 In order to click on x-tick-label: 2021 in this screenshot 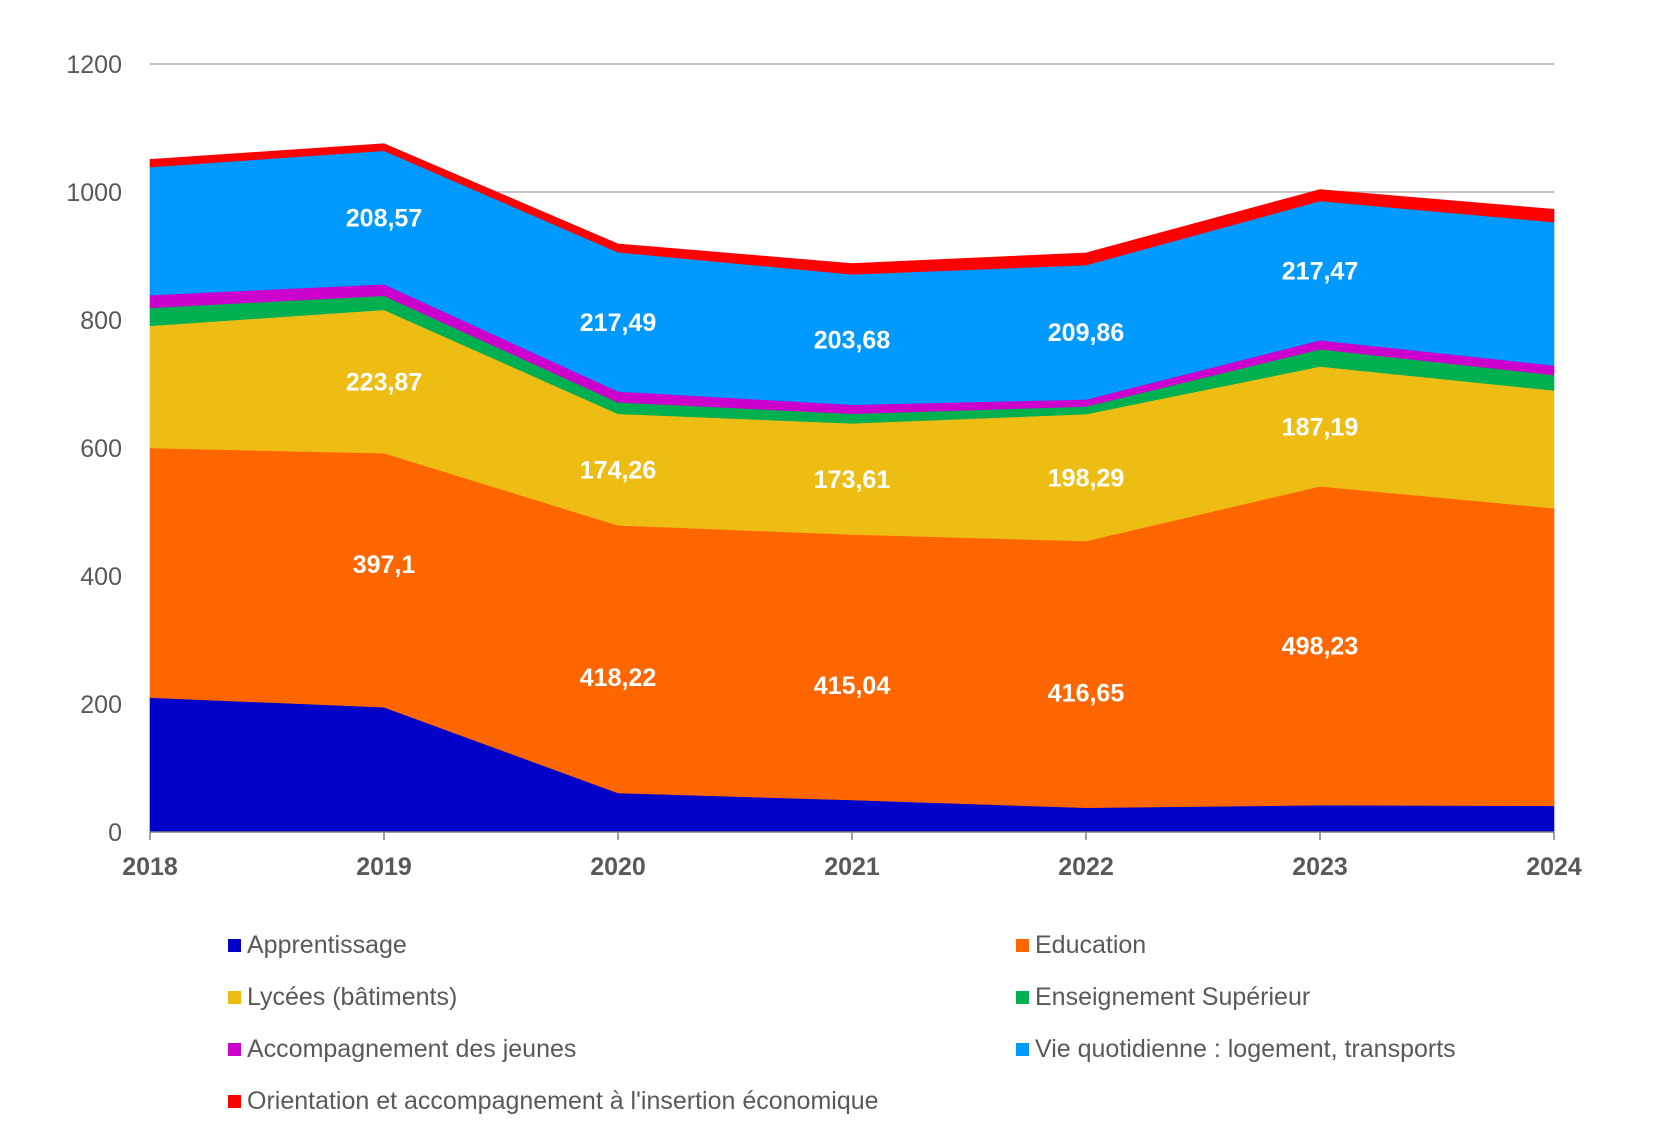, I will do `click(852, 866)`.